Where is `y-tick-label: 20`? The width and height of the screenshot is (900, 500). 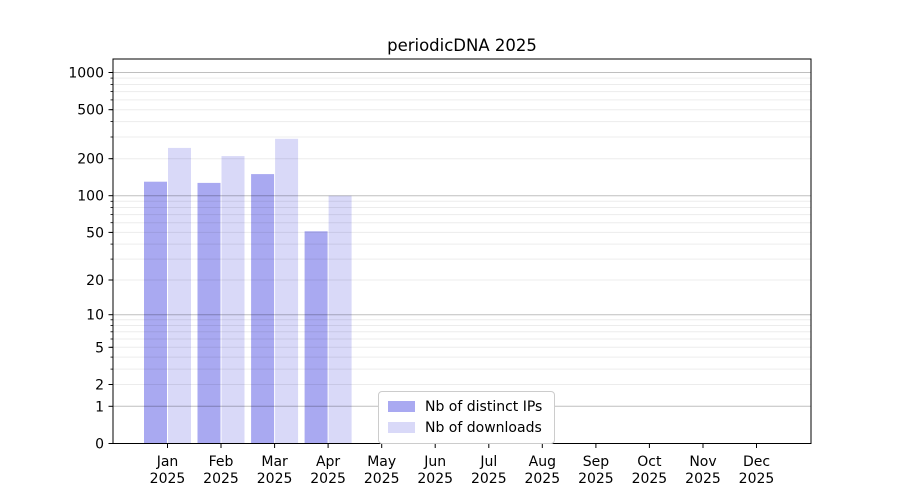 y-tick-label: 20 is located at coordinates (95, 281).